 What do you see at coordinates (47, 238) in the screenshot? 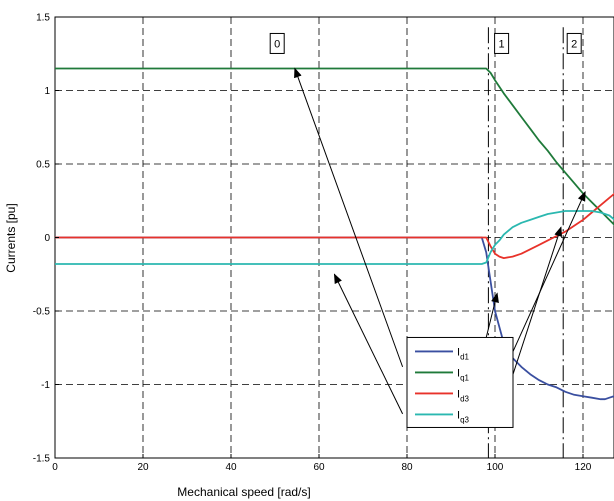
I see `y-tick-label-3: 0` at bounding box center [47, 238].